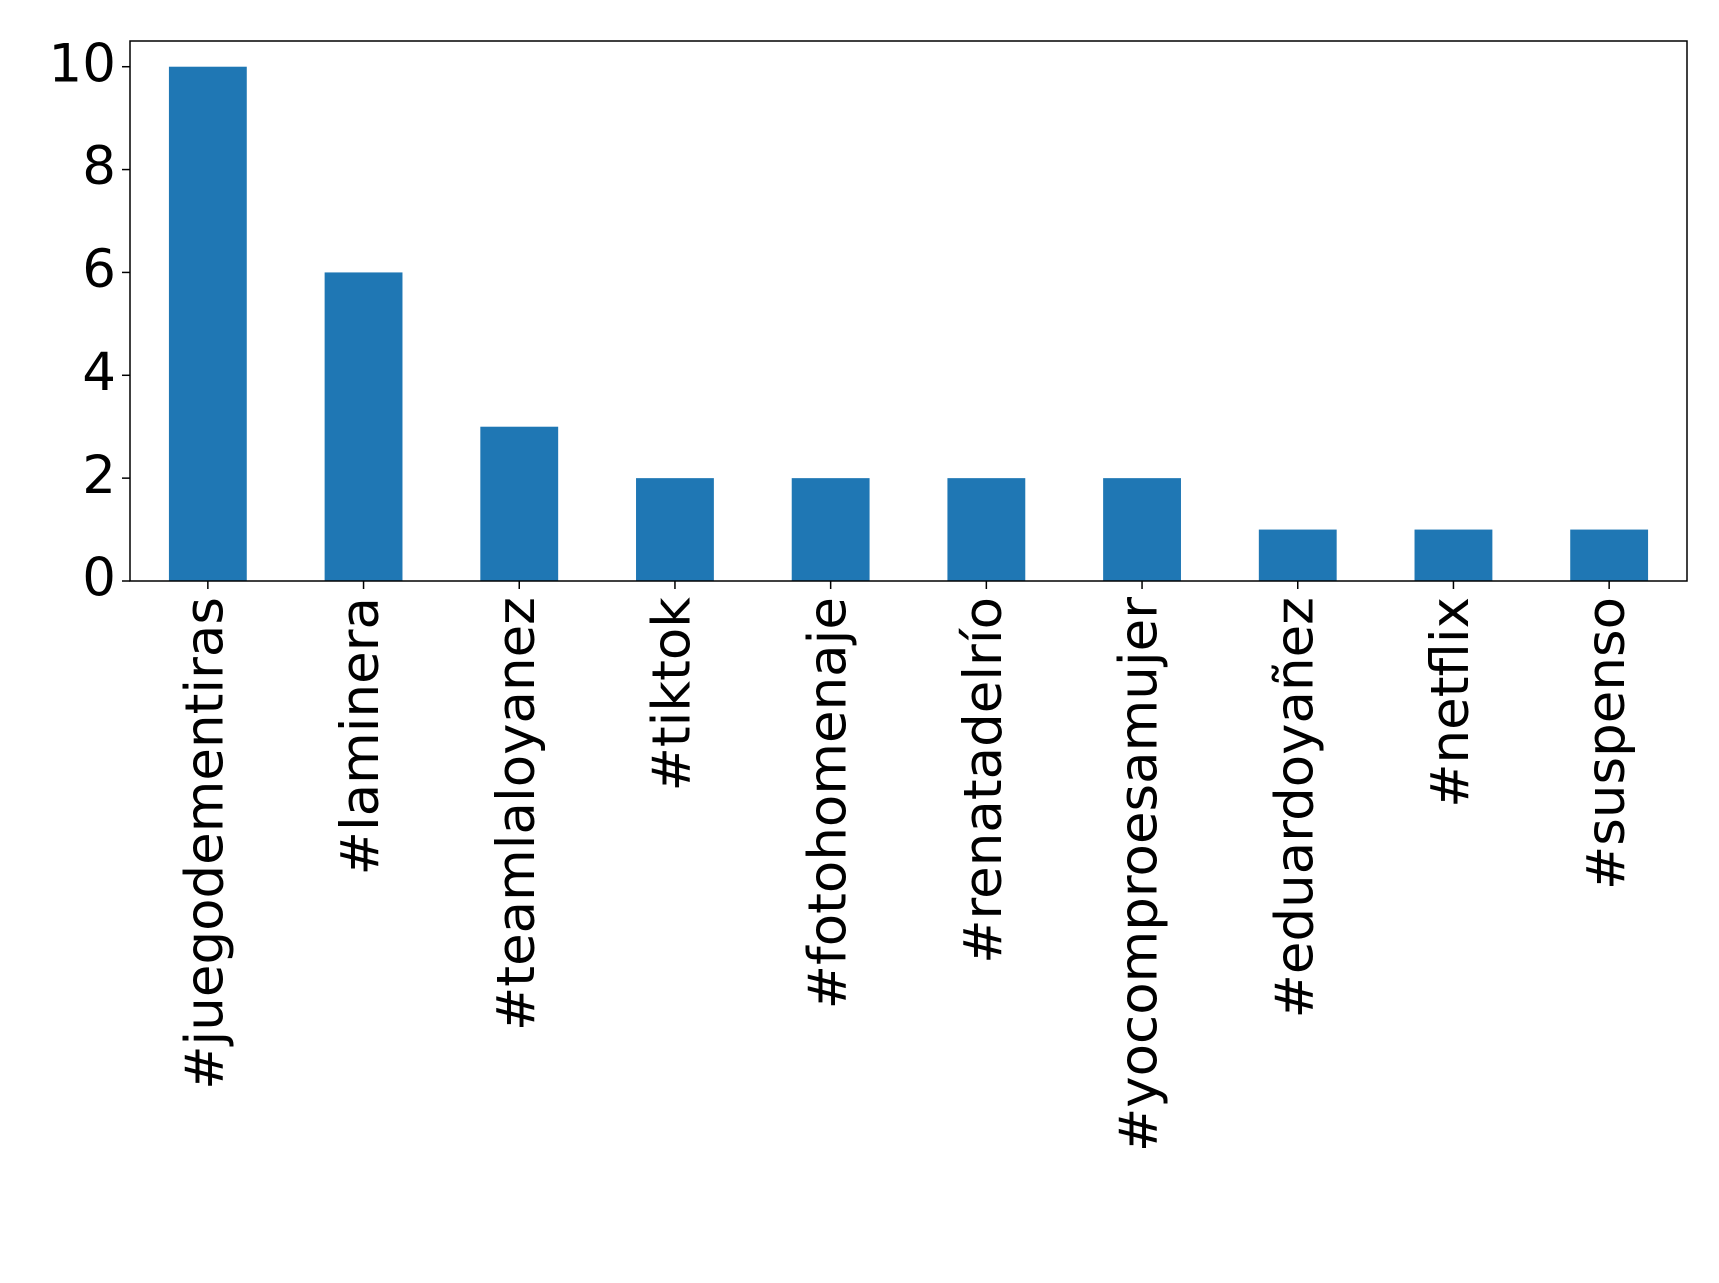 The width and height of the screenshot is (1719, 1283). I want to click on y-tick-label: 0, so click(99, 578).